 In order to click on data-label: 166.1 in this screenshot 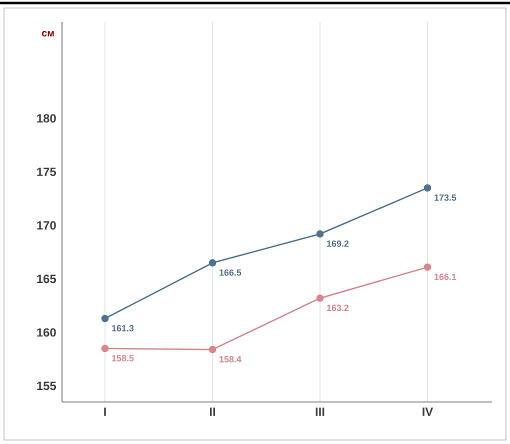, I will do `click(445, 277)`.